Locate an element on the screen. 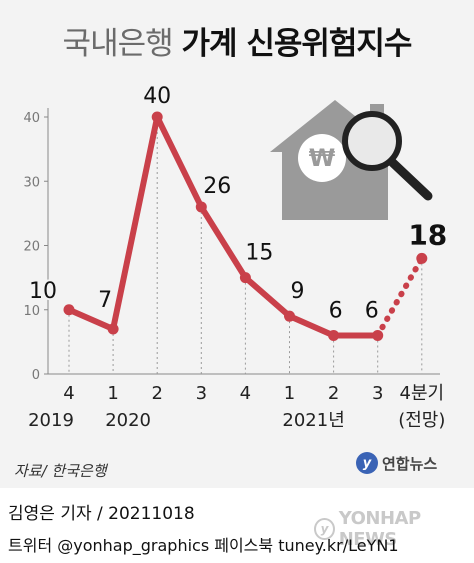 This screenshot has width=474, height=563. y-tick-label: 40 is located at coordinates (31, 118).